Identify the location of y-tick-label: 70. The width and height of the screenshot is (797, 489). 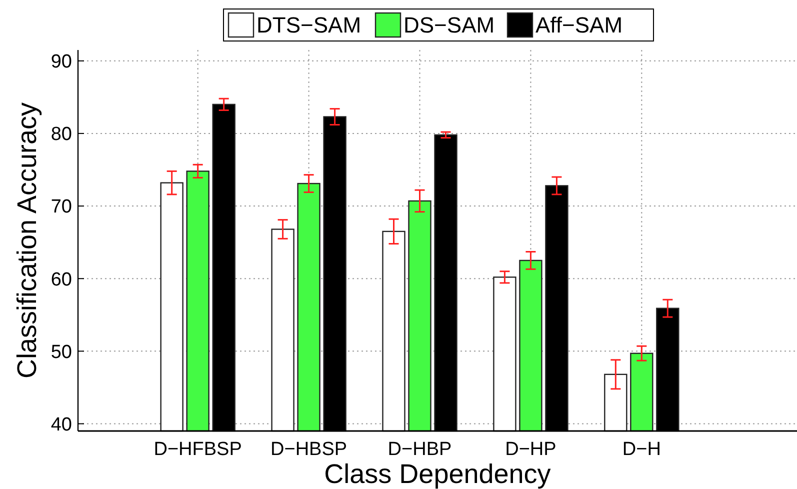
(61, 207).